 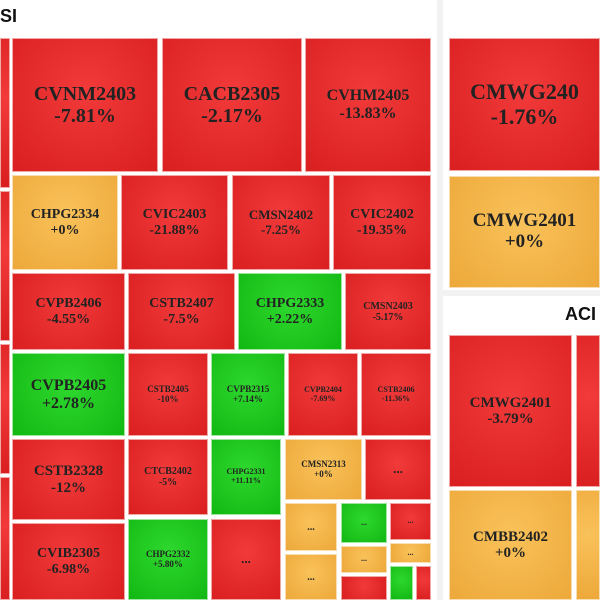 I want to click on tile: CMBB2402 +0%, so click(x=510, y=545).